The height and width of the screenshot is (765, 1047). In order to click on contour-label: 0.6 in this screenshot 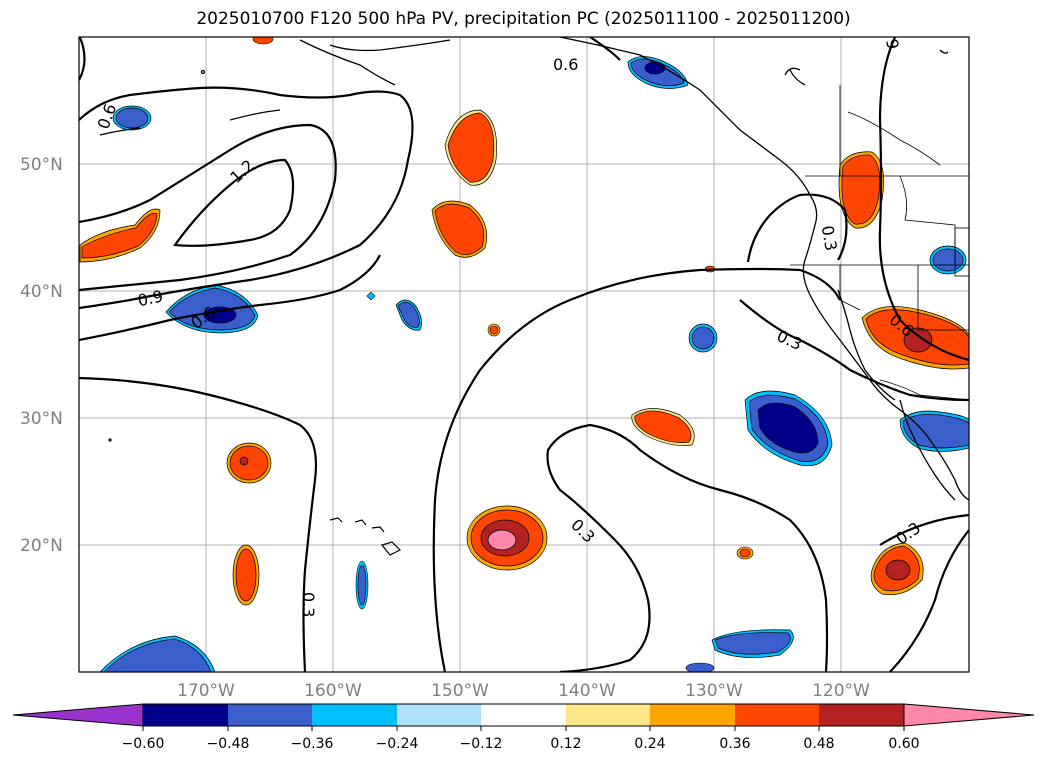, I will do `click(565, 64)`.